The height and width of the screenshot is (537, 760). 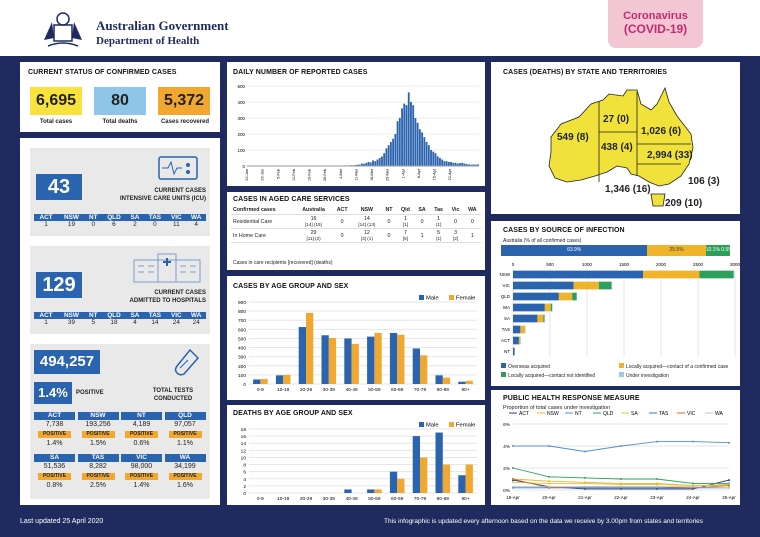 I want to click on recovered-label: Cases recovered, so click(x=185, y=122).